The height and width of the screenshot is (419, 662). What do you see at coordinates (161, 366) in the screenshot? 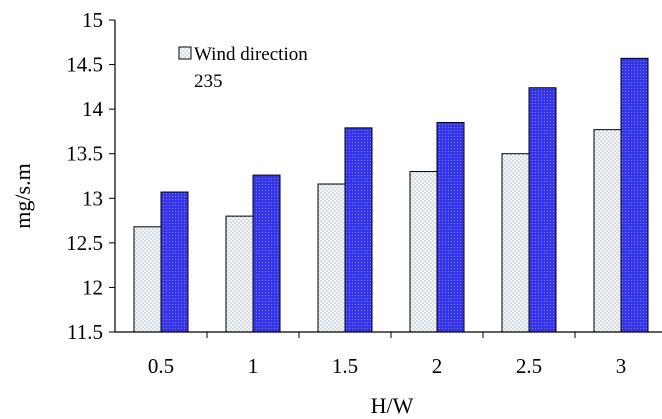
I see `x-tick-label: 0.5` at bounding box center [161, 366].